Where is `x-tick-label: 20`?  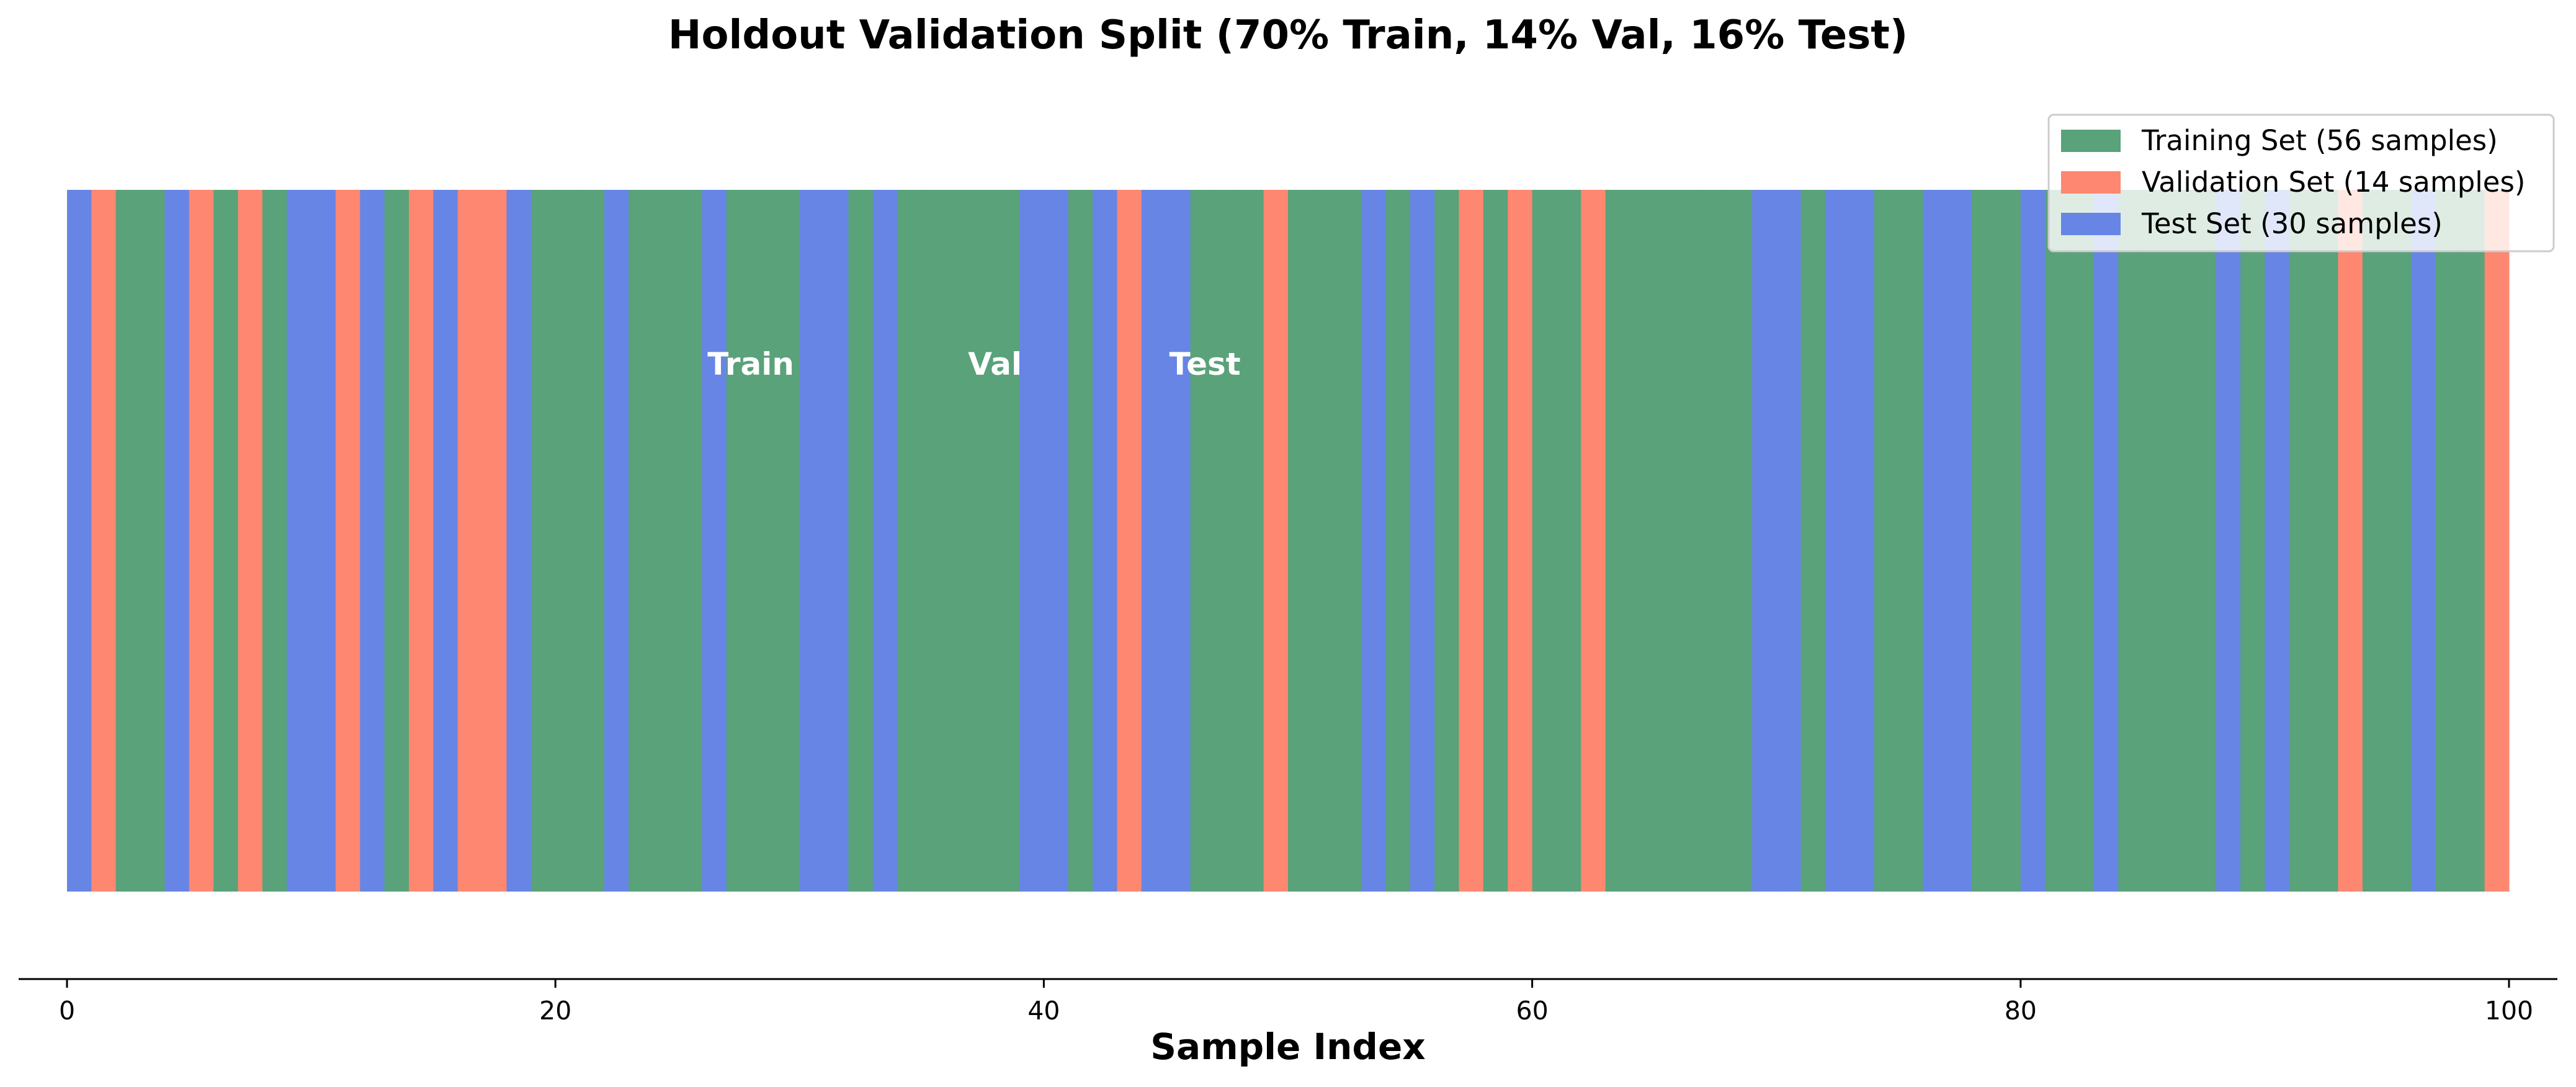
x-tick-label: 20 is located at coordinates (555, 1011).